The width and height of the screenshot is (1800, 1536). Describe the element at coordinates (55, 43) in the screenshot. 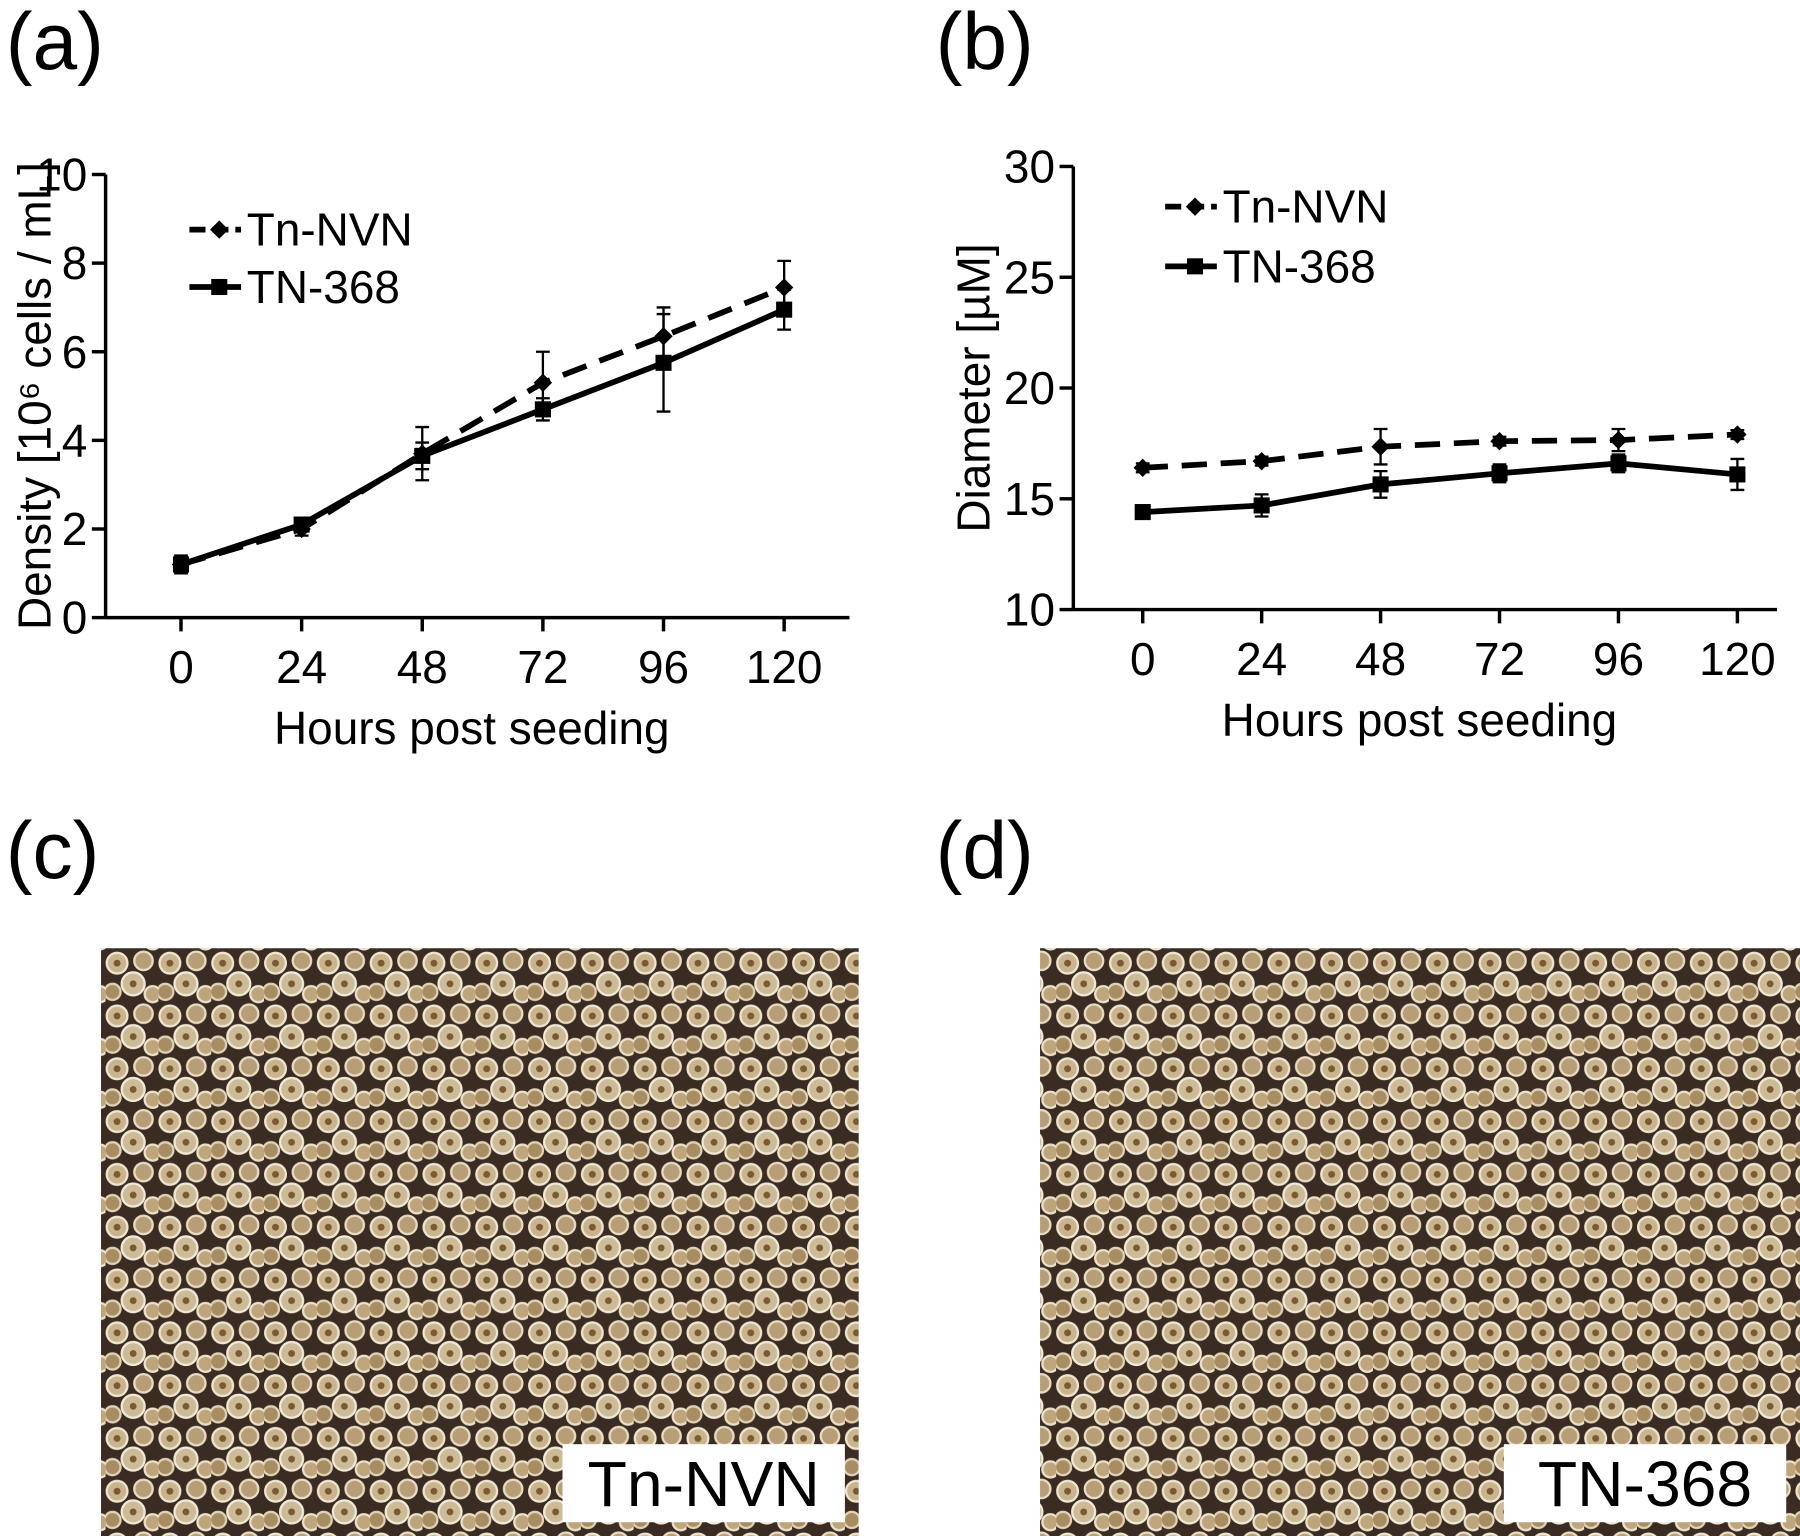

I see `panel-label: (a)` at that location.